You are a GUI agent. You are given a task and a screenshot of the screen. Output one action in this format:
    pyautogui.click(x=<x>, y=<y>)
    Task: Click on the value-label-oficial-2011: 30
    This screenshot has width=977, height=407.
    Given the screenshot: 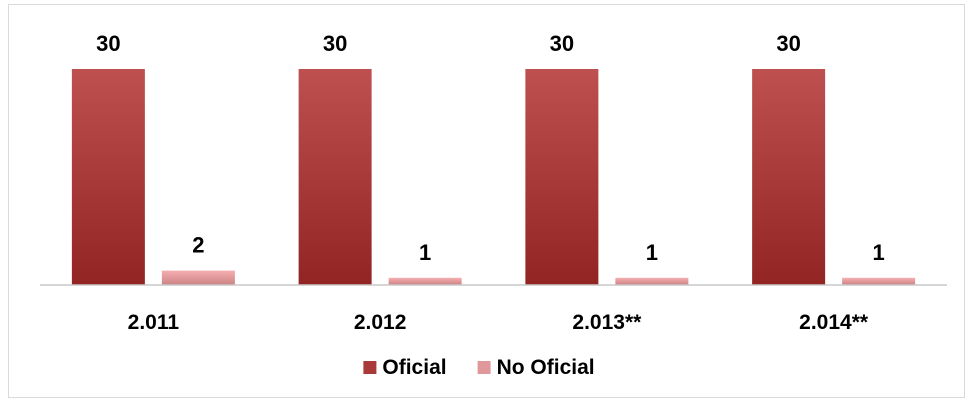 What is the action you would take?
    pyautogui.click(x=108, y=43)
    